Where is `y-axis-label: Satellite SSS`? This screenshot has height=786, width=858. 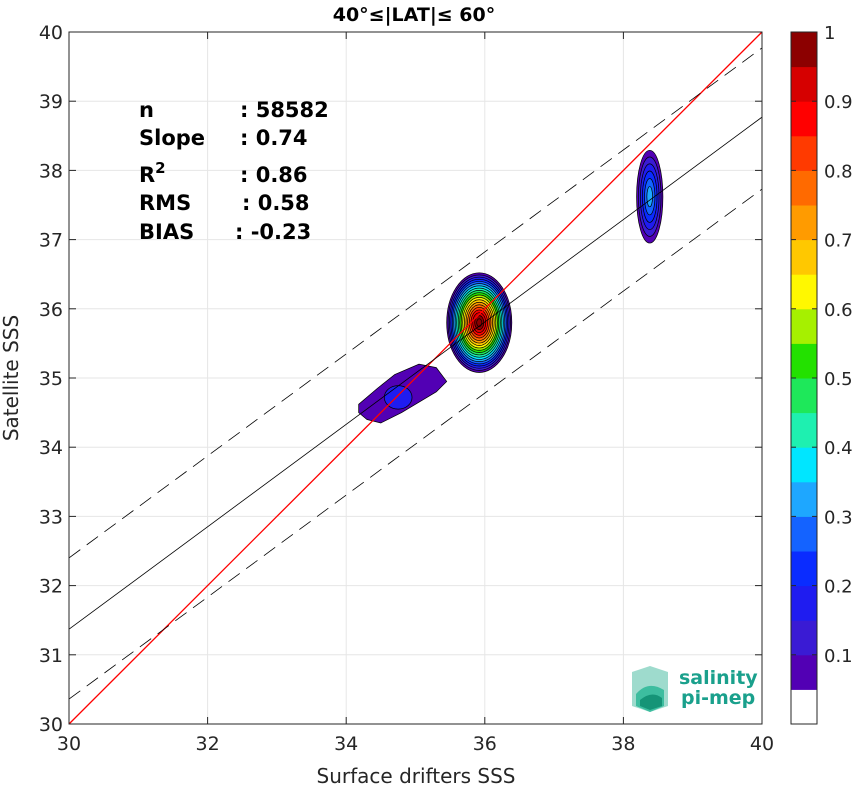
y-axis-label: Satellite SSS is located at coordinates (11, 378).